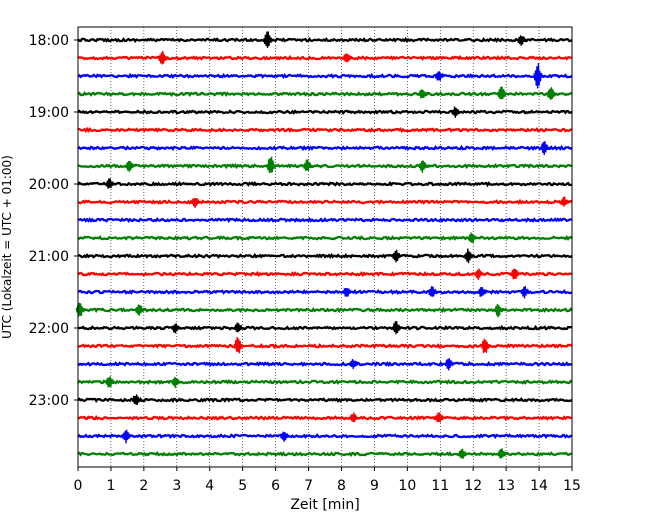 This screenshot has width=650, height=520. I want to click on x-tick-label: 4, so click(209, 486).